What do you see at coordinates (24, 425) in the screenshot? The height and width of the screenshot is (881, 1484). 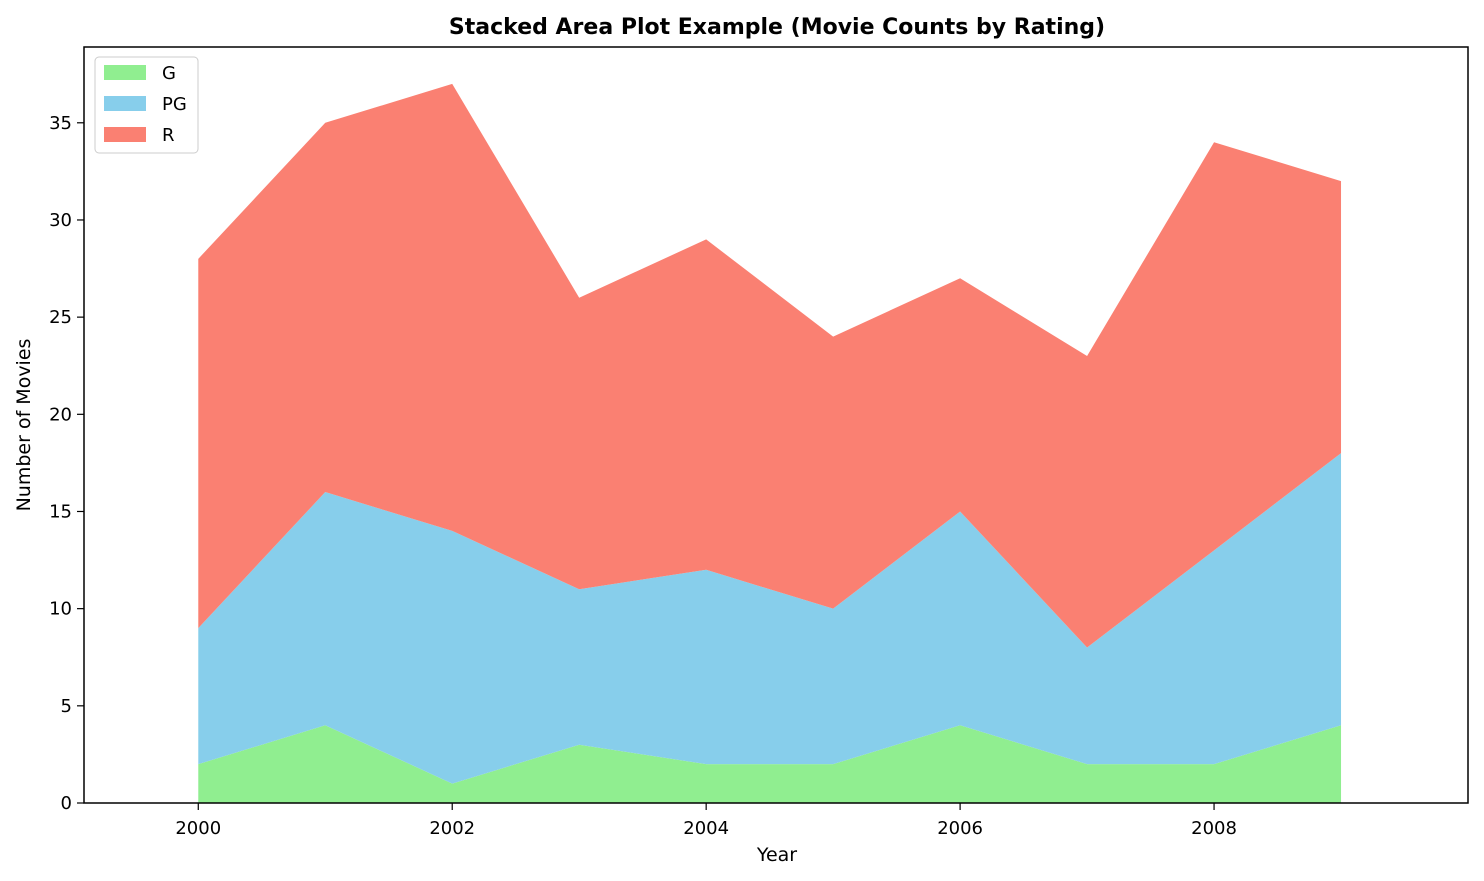 I see `y-axis-label: Number of Movies` at bounding box center [24, 425].